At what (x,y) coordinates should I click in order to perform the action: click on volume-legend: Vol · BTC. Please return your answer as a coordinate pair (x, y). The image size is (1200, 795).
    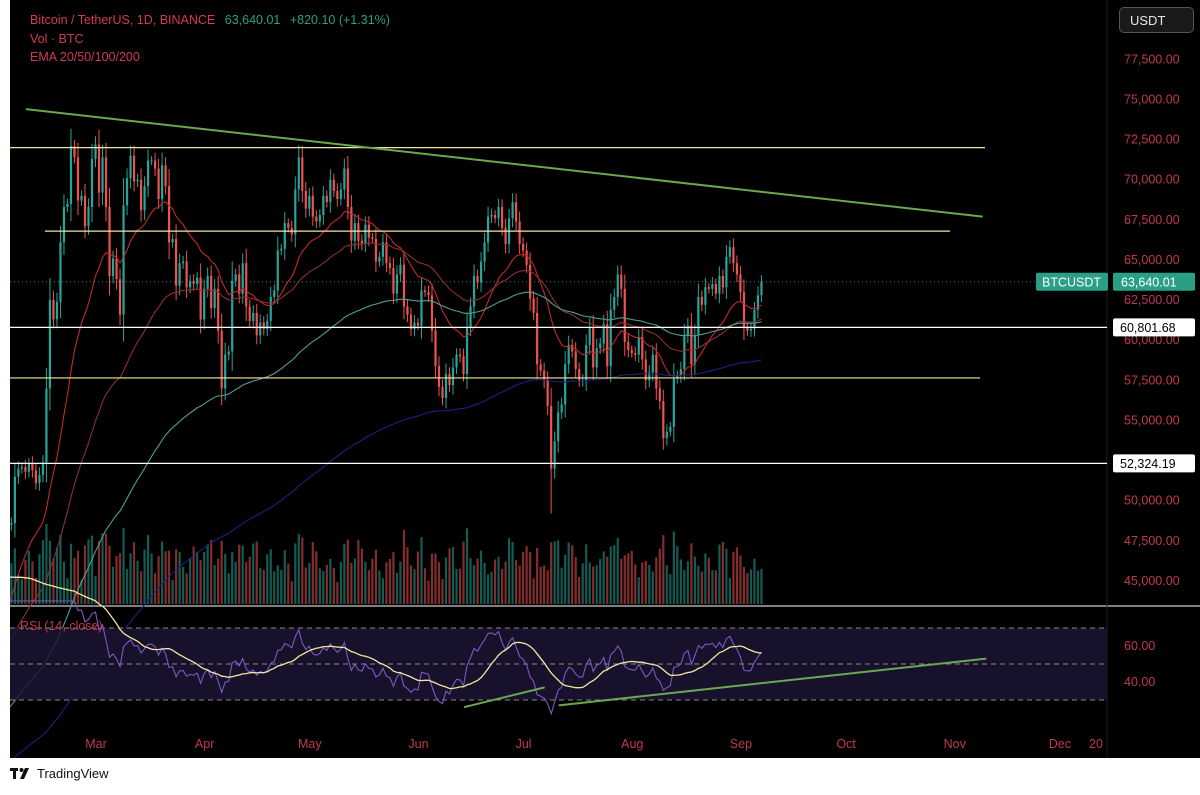
    Looking at the image, I should click on (60, 39).